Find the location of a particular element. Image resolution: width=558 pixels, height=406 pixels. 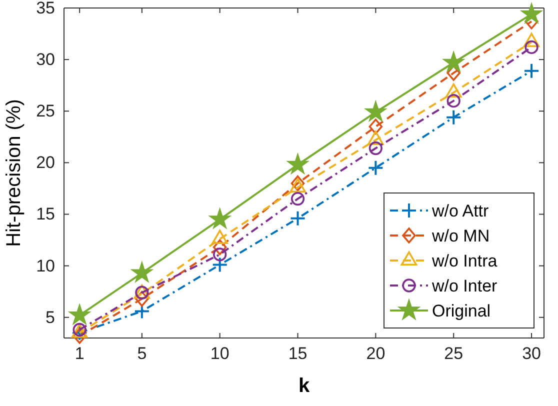

legend-label: w/o Attr is located at coordinates (460, 210).